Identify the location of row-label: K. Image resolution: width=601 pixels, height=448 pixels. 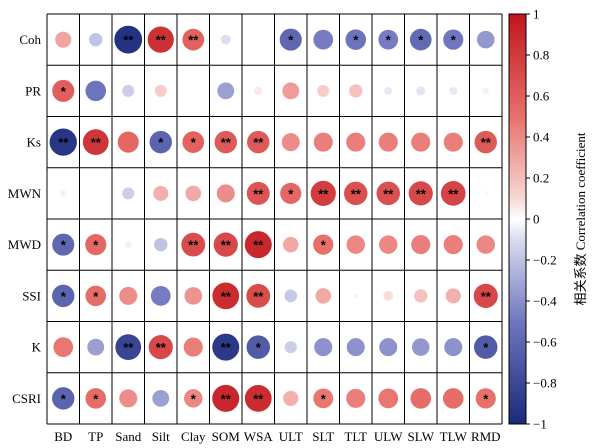
(37, 347).